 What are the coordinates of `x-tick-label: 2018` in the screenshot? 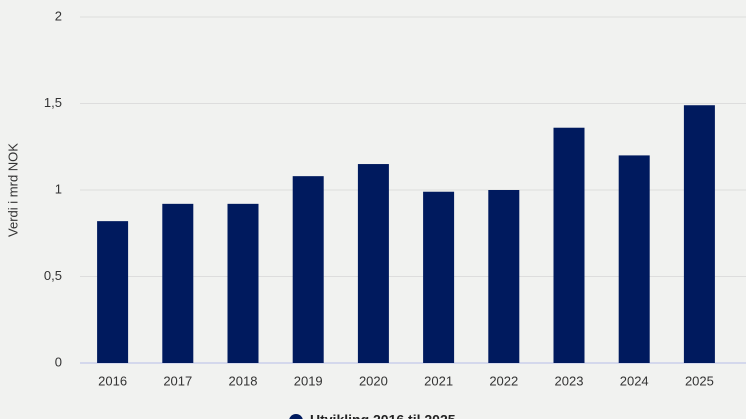 It's located at (243, 380).